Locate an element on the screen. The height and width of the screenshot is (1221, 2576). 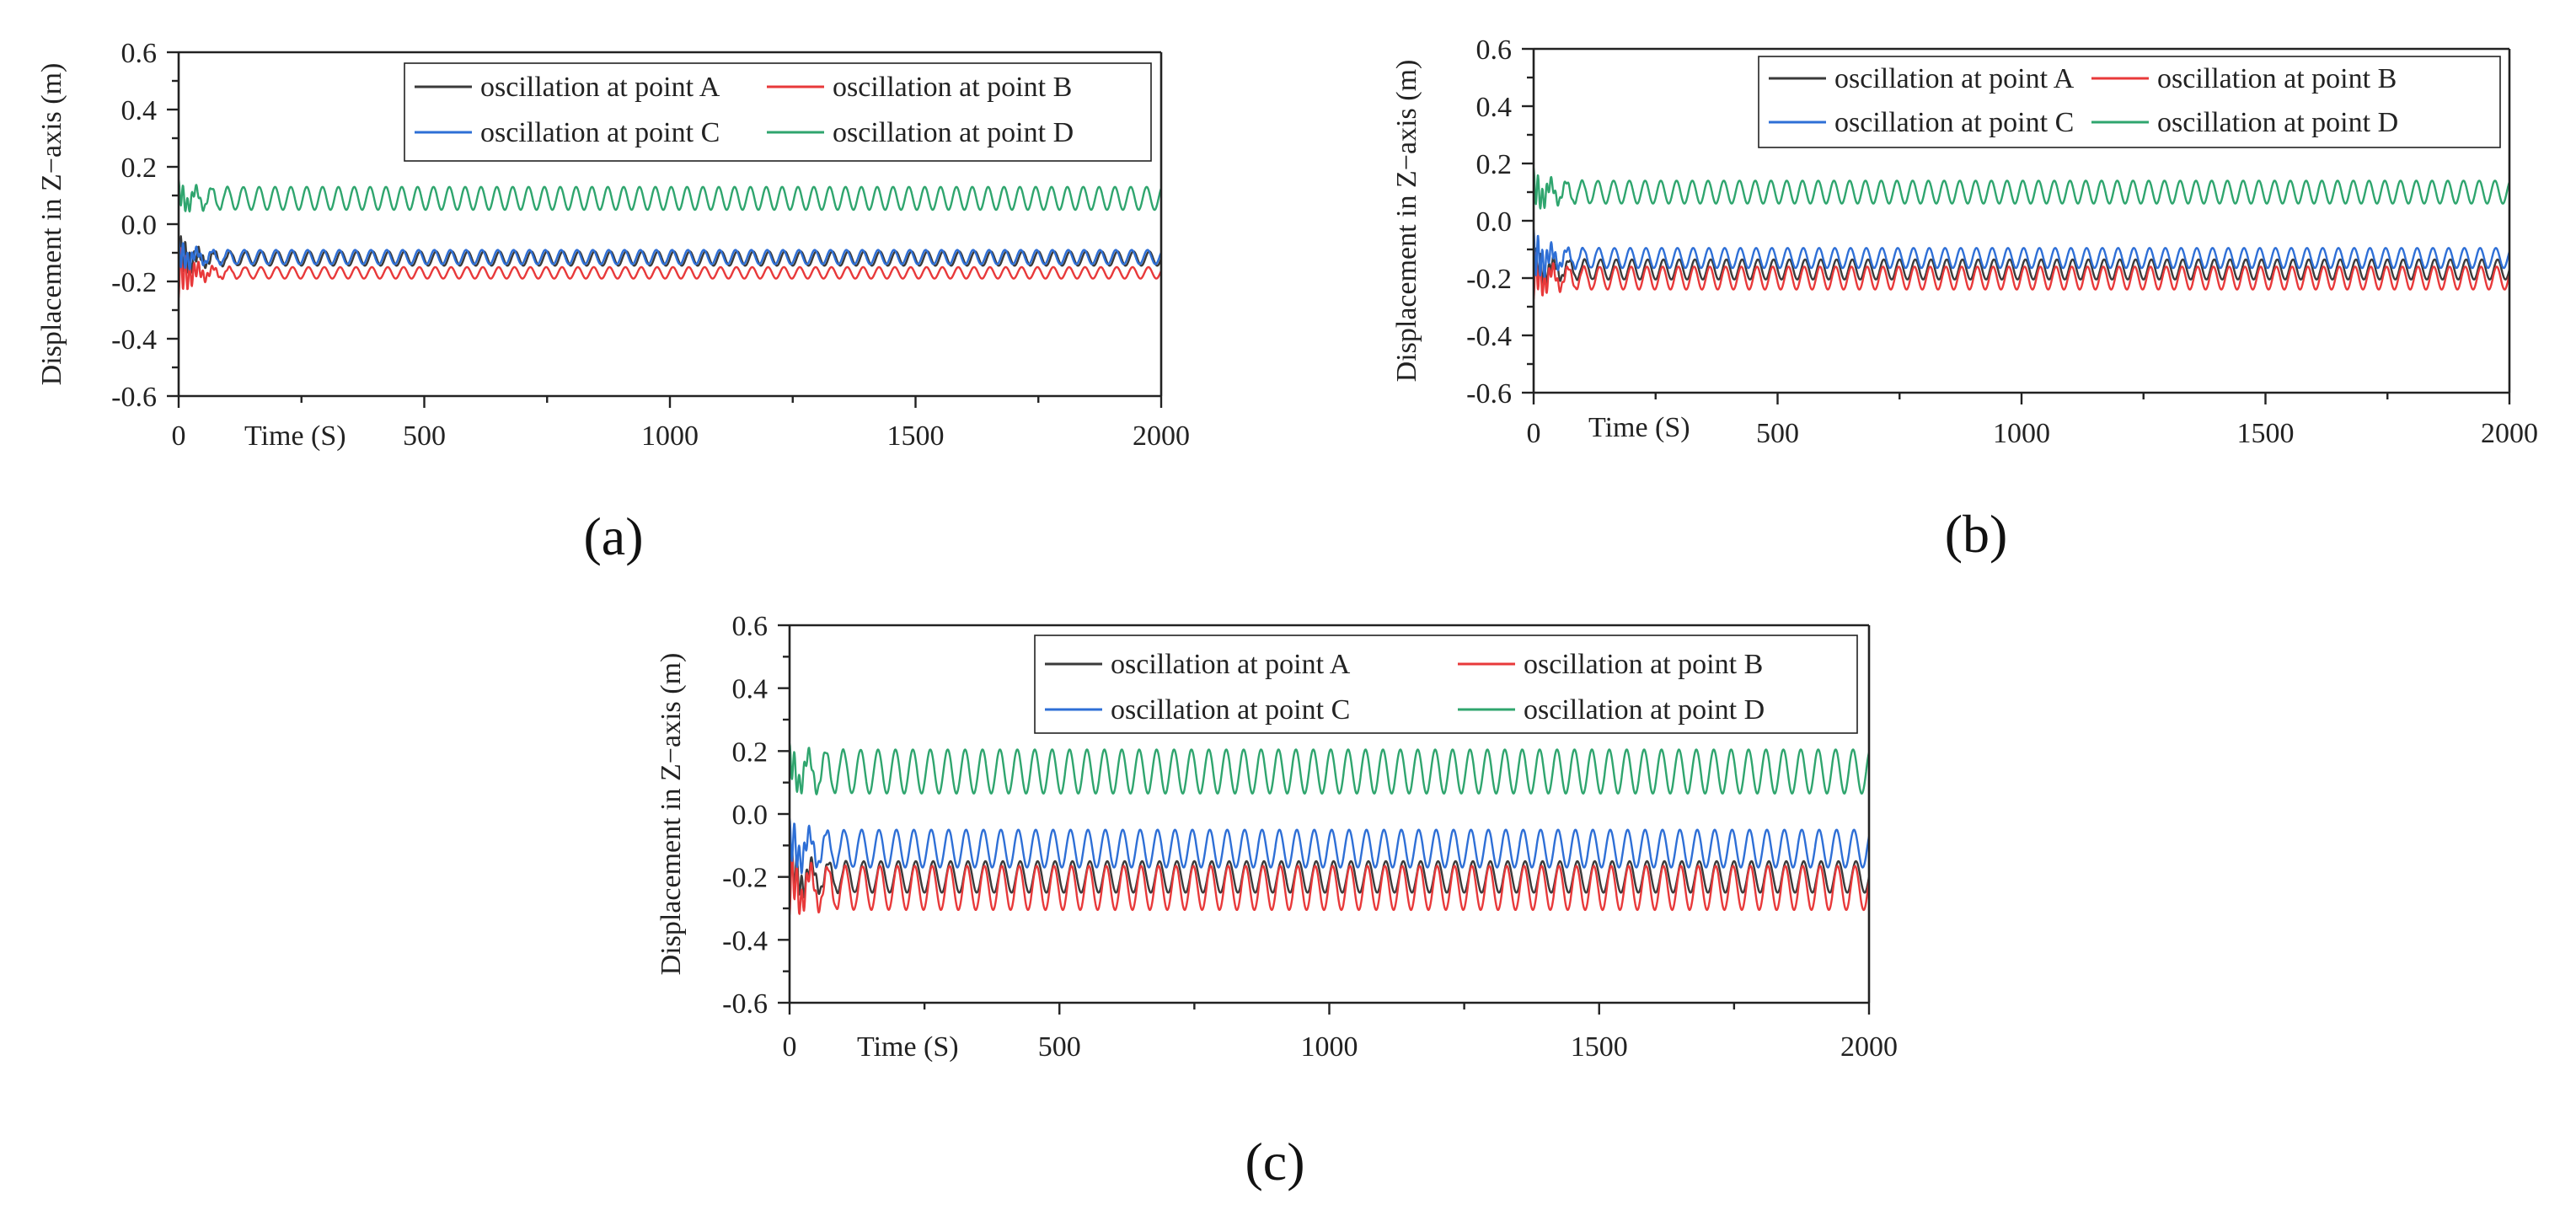
panel-label-b: (b) is located at coordinates (1976, 534).